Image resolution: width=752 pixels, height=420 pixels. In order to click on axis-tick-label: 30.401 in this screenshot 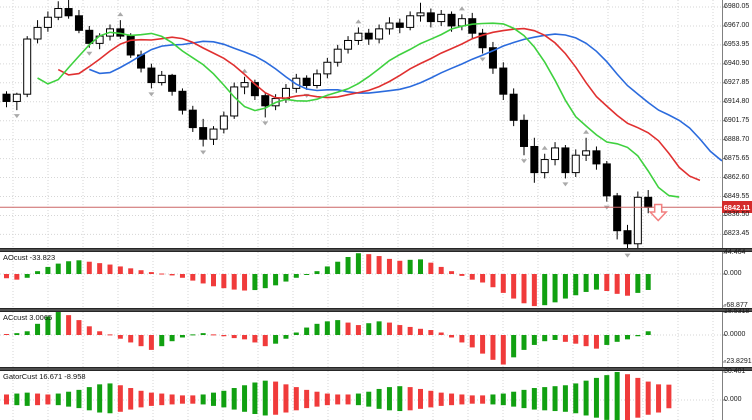, I will do `click(735, 371)`.